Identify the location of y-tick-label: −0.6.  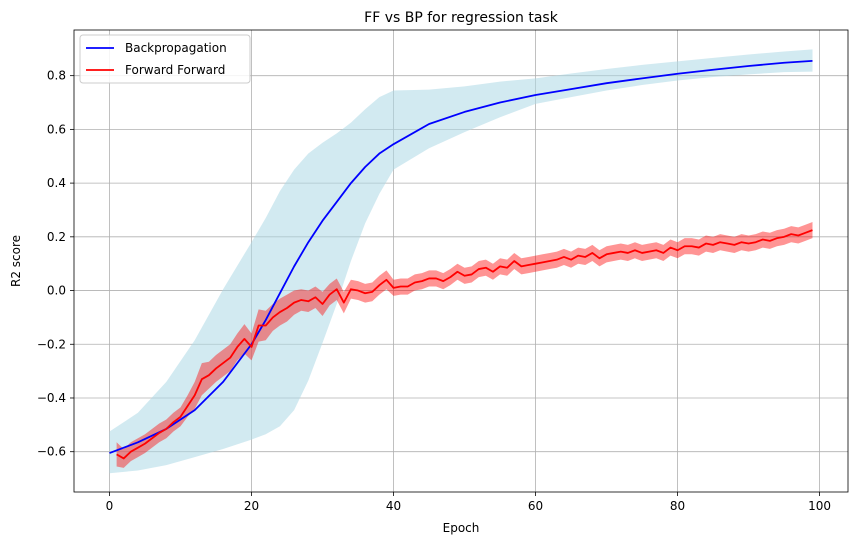
(51, 452).